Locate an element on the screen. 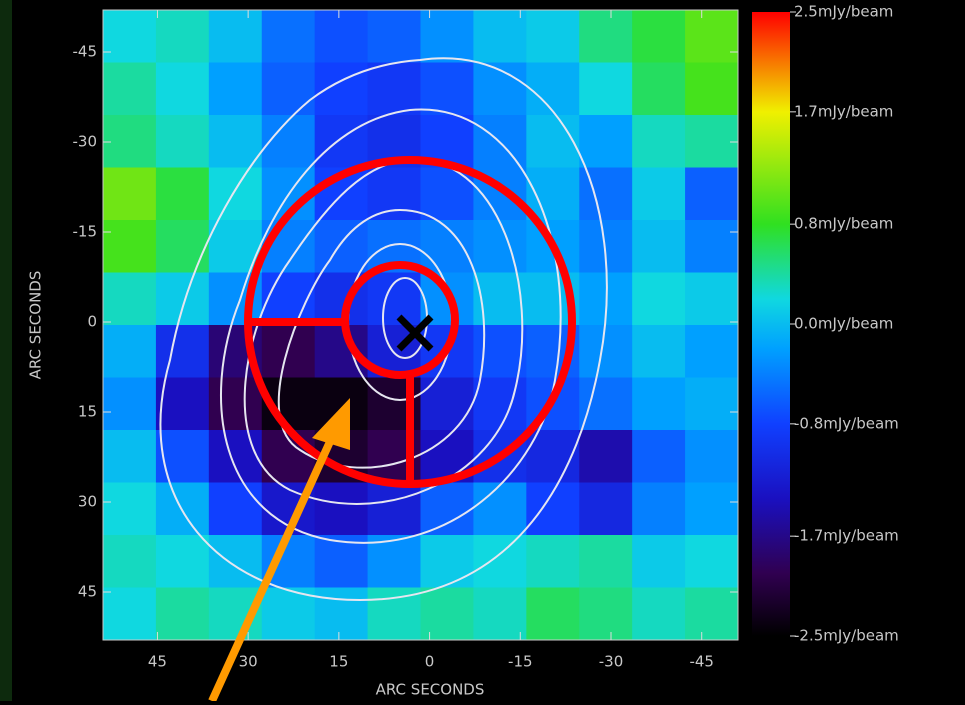 This screenshot has width=965, height=705. colorbar-tick-label: 0.8mJy/beam is located at coordinates (843, 224).